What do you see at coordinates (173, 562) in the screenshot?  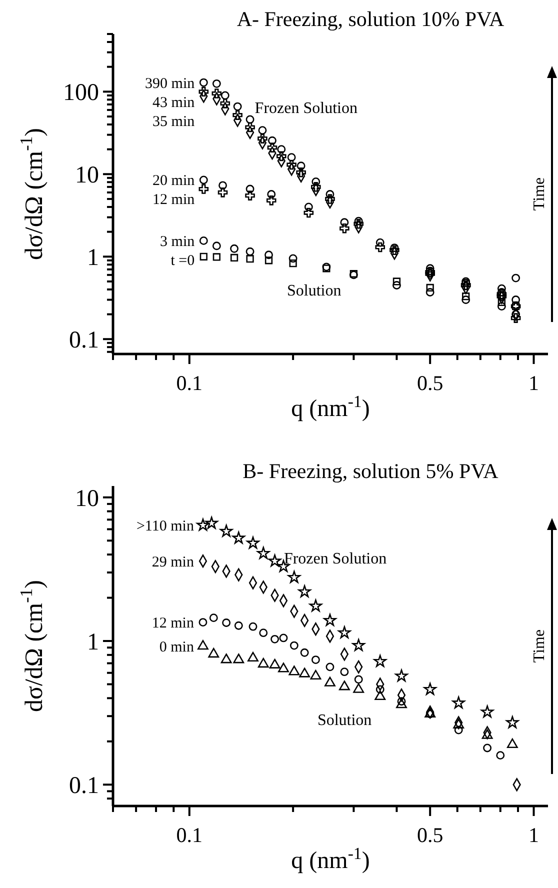 I see `series-label: 29 min` at bounding box center [173, 562].